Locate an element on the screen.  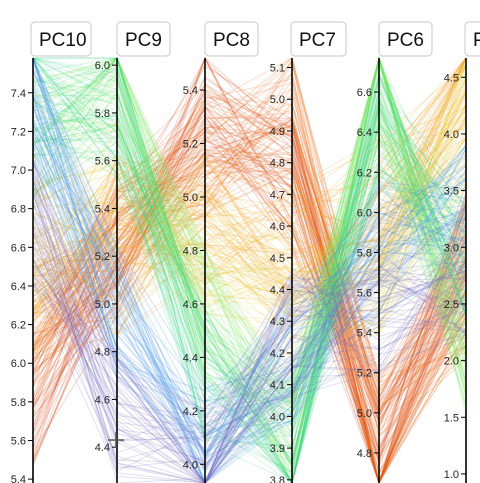
axis-title: PC6 is located at coordinates (405, 40).